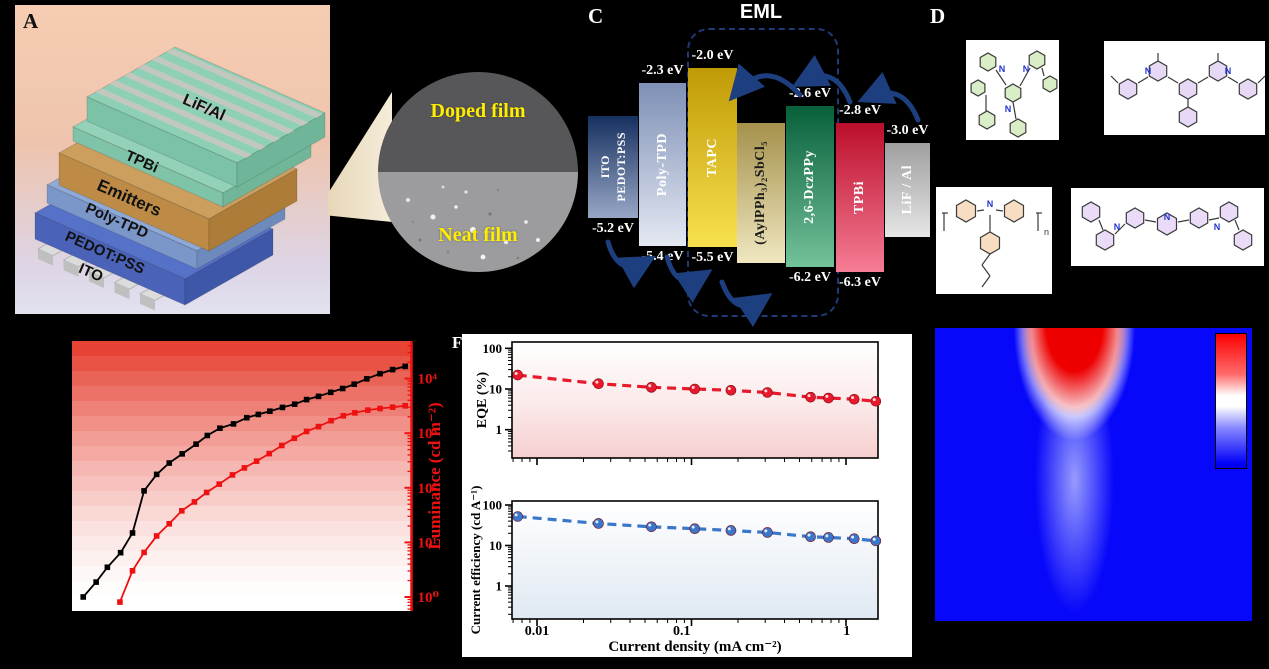 The width and height of the screenshot is (1269, 669). What do you see at coordinates (229, 267) in the screenshot?
I see `pedot-layer-right` at bounding box center [229, 267].